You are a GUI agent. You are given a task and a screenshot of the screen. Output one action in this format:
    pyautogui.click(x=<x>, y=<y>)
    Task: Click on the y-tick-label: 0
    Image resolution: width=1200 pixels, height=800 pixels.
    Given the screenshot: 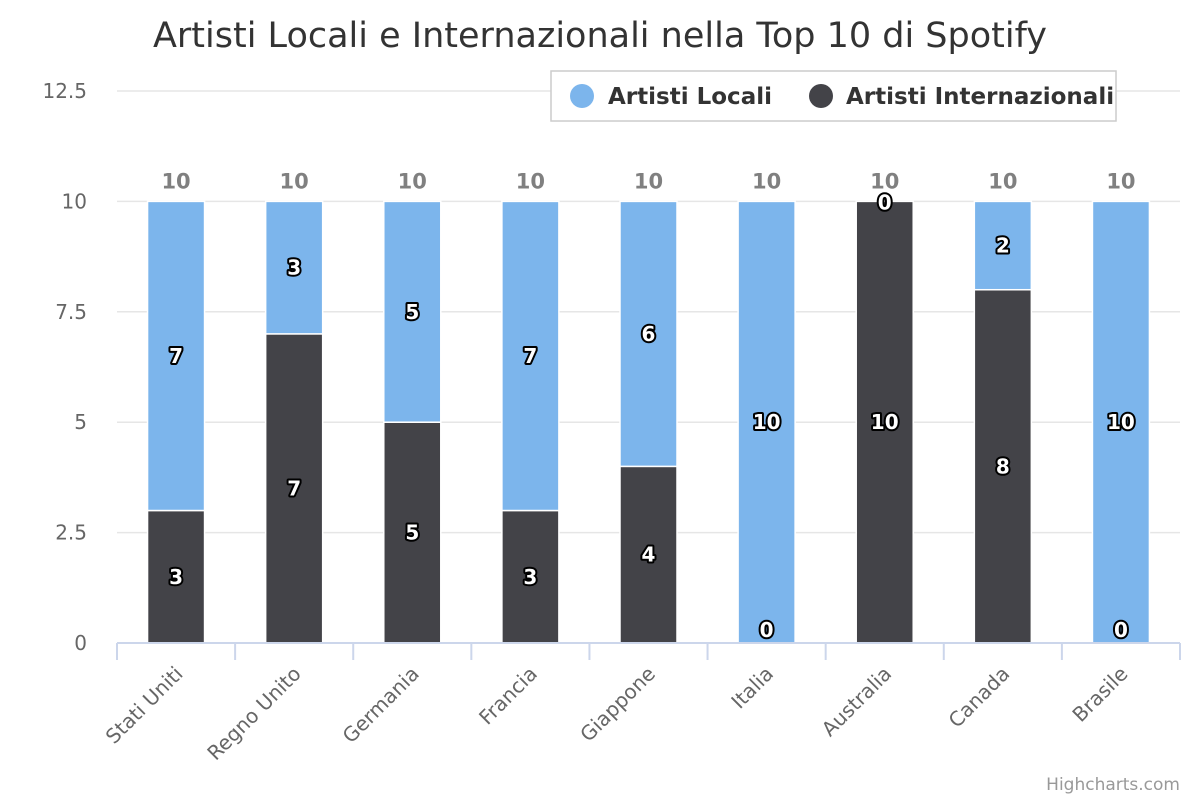 What is the action you would take?
    pyautogui.click(x=80, y=643)
    